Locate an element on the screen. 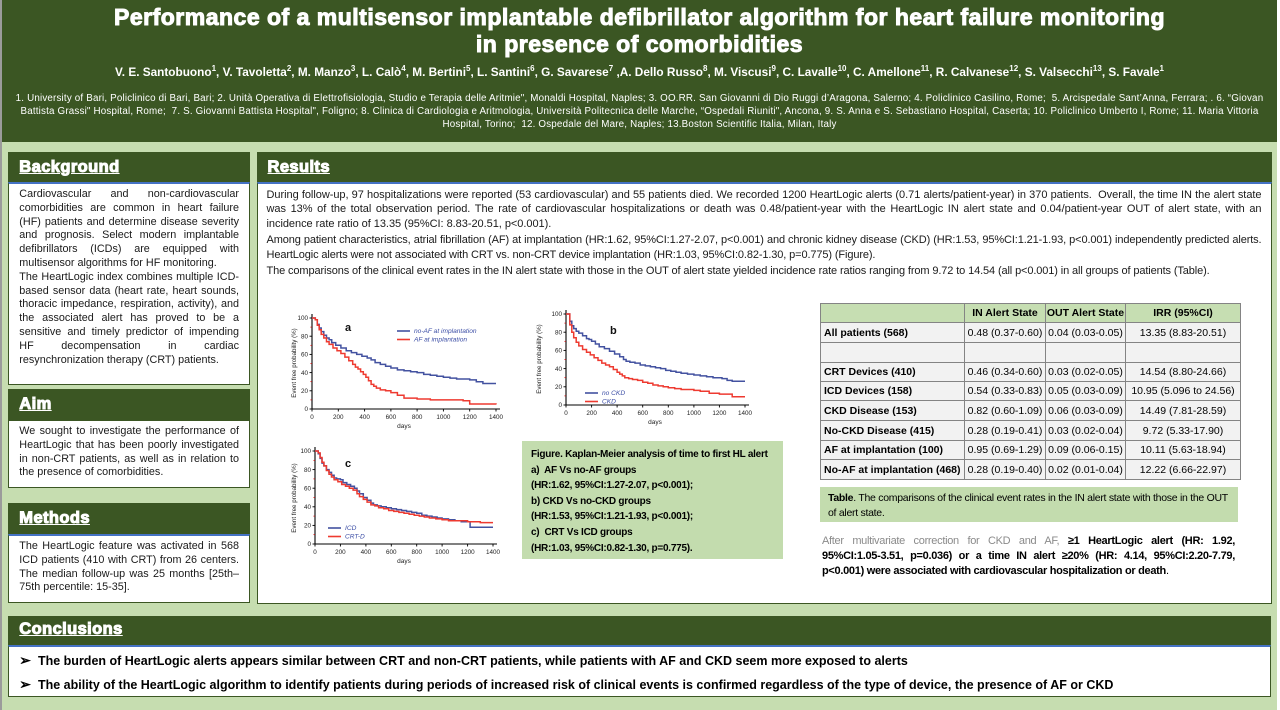 The width and height of the screenshot is (1280, 710). svg-text: c is located at coordinates (348, 464).